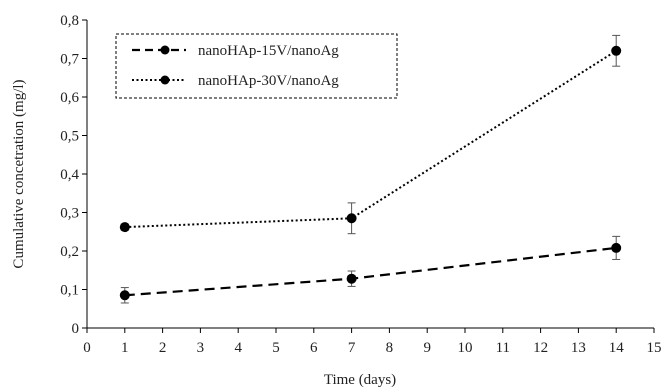  What do you see at coordinates (163, 348) in the screenshot?
I see `x-tick-label: 2` at bounding box center [163, 348].